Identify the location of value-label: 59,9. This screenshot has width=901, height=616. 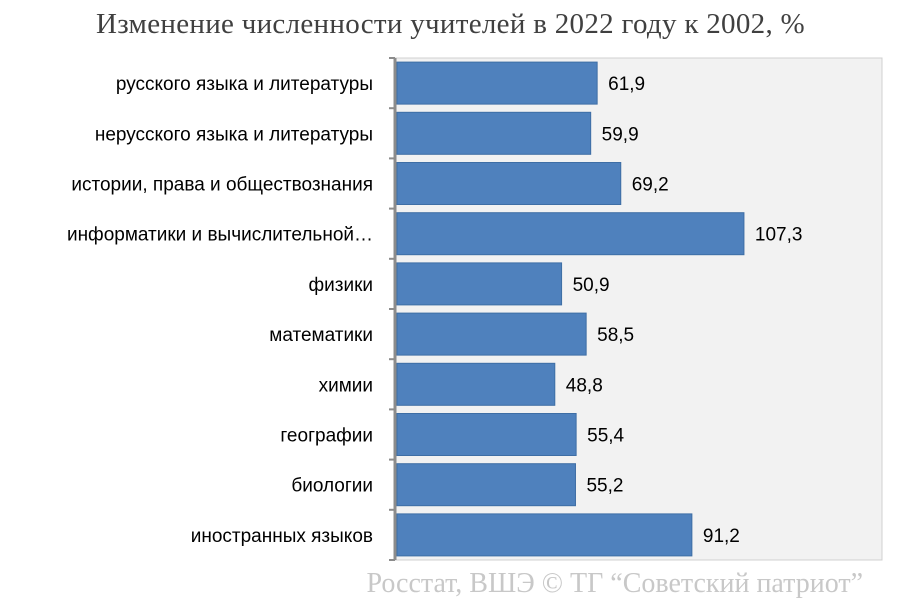
(620, 134).